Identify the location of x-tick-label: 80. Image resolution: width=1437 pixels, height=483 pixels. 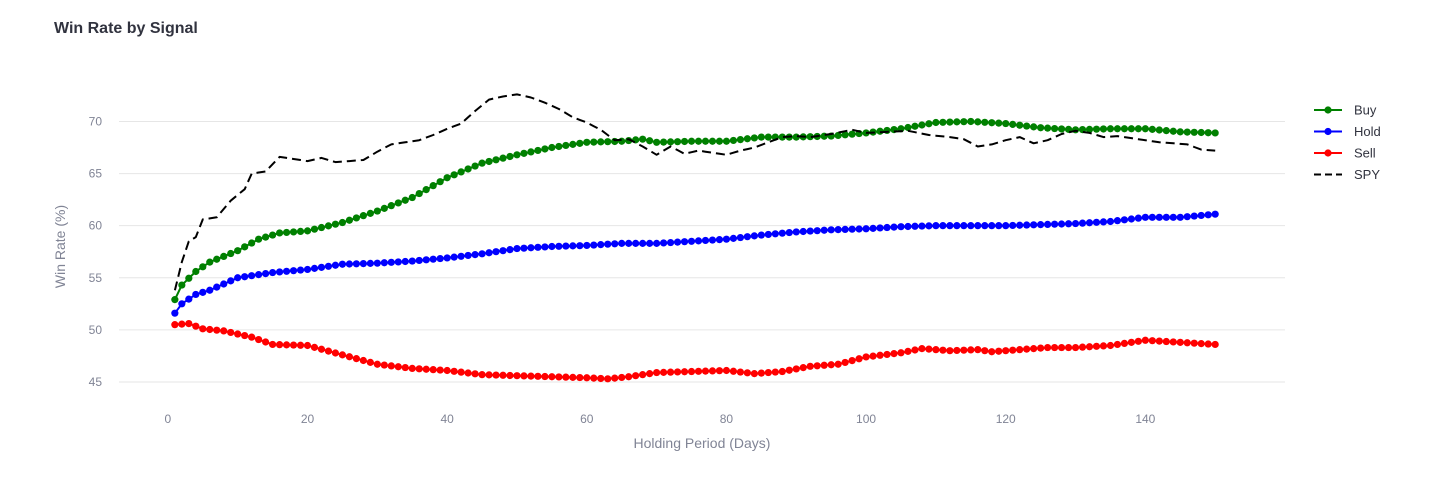
(727, 419).